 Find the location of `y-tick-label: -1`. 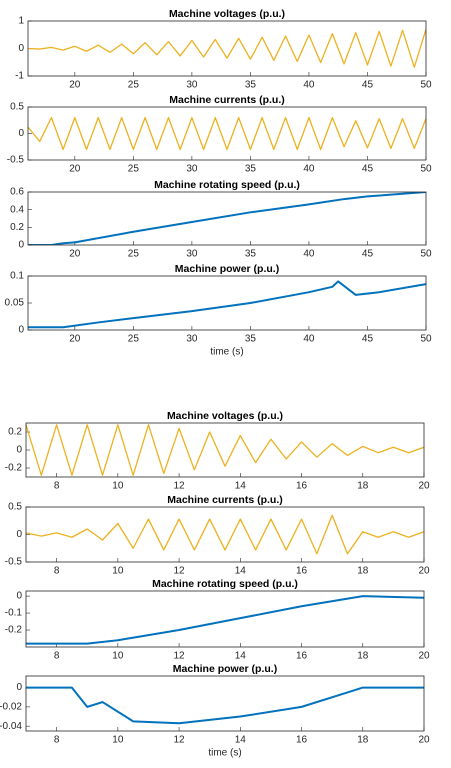

y-tick-label: -1 is located at coordinates (19, 76).